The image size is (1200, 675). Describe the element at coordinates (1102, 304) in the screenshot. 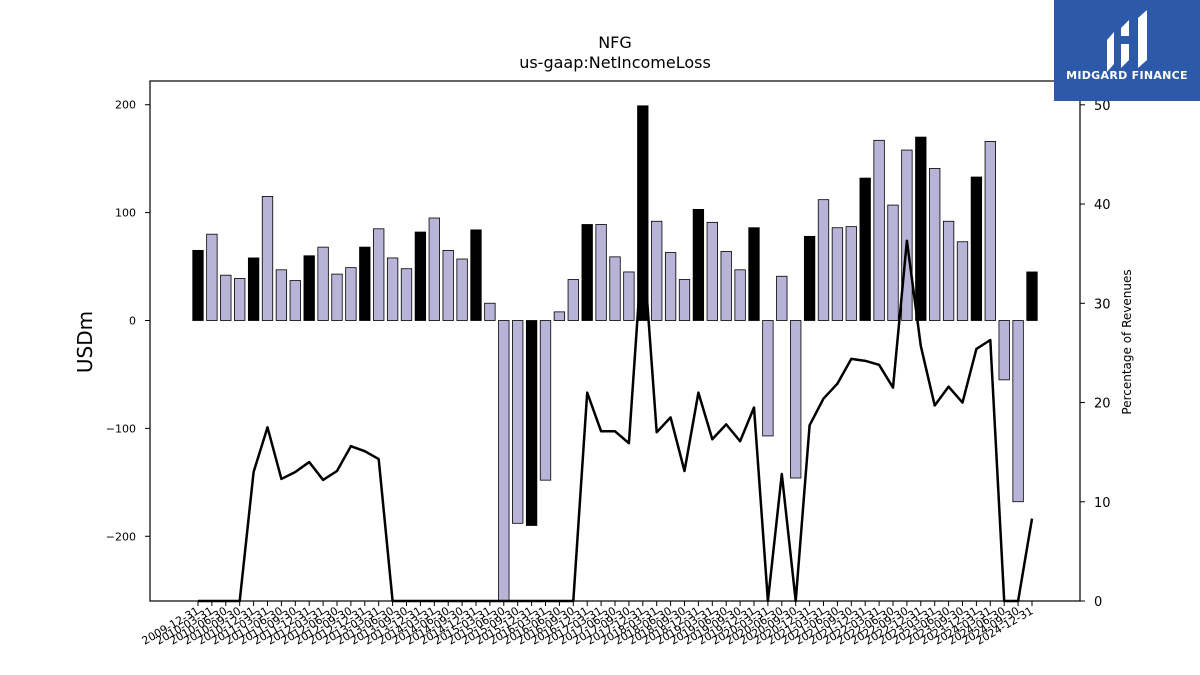

I see `y2-tick-label: 30` at that location.